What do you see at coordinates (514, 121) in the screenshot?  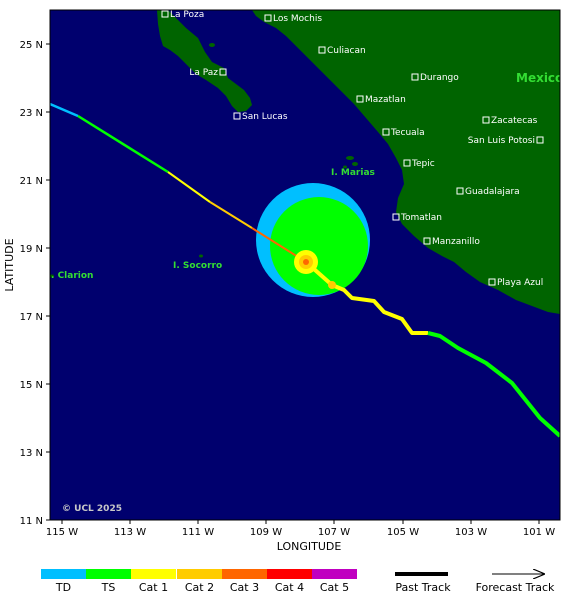 I see `city-label: Zacatecas` at bounding box center [514, 121].